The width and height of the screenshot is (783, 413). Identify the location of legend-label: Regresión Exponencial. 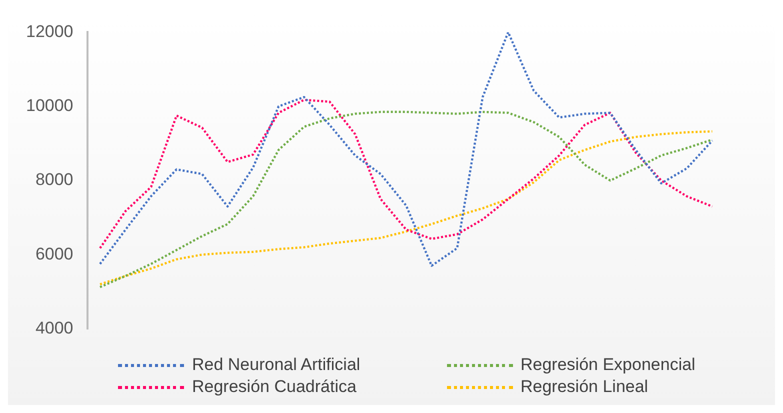
(608, 365).